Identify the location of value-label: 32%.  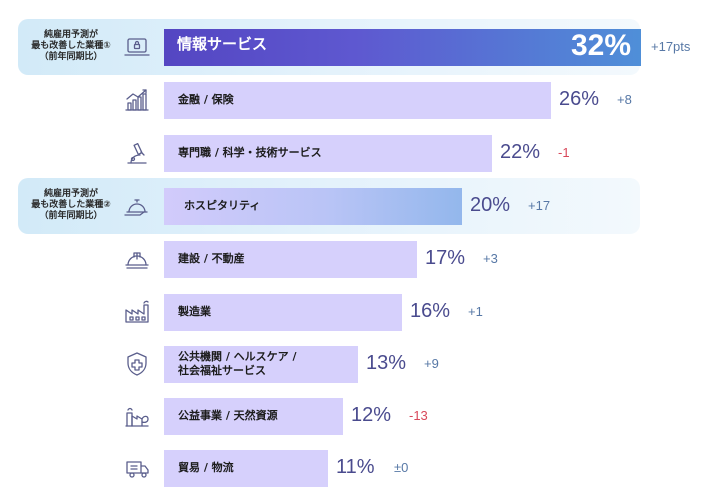
(600, 45).